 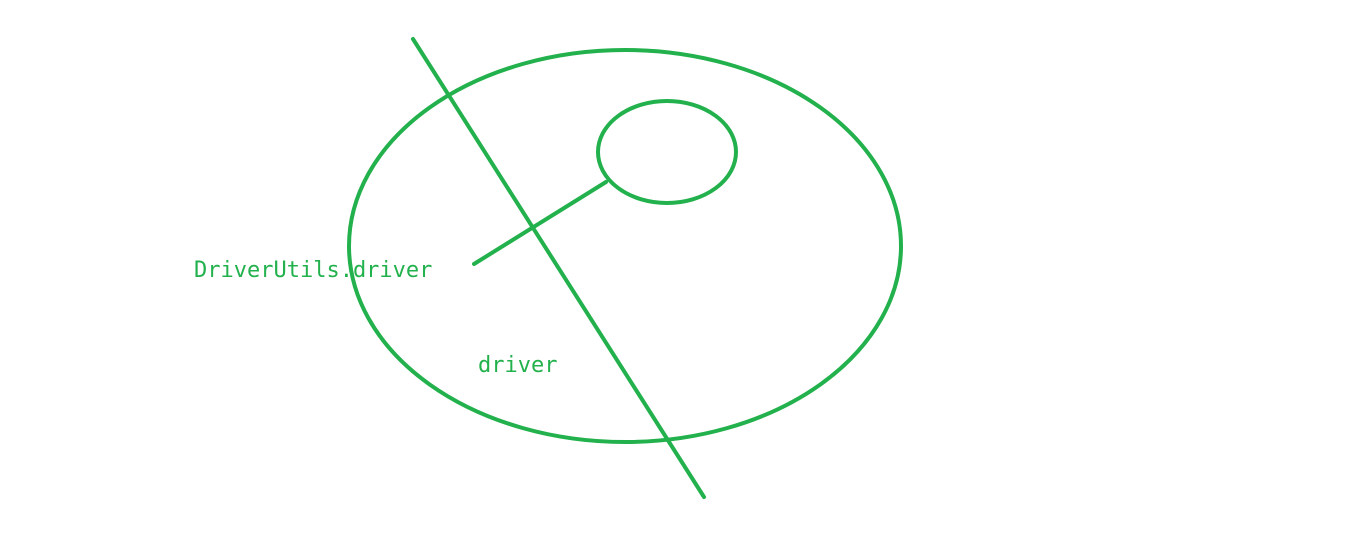 What do you see at coordinates (540, 223) in the screenshot?
I see `pointer-line` at bounding box center [540, 223].